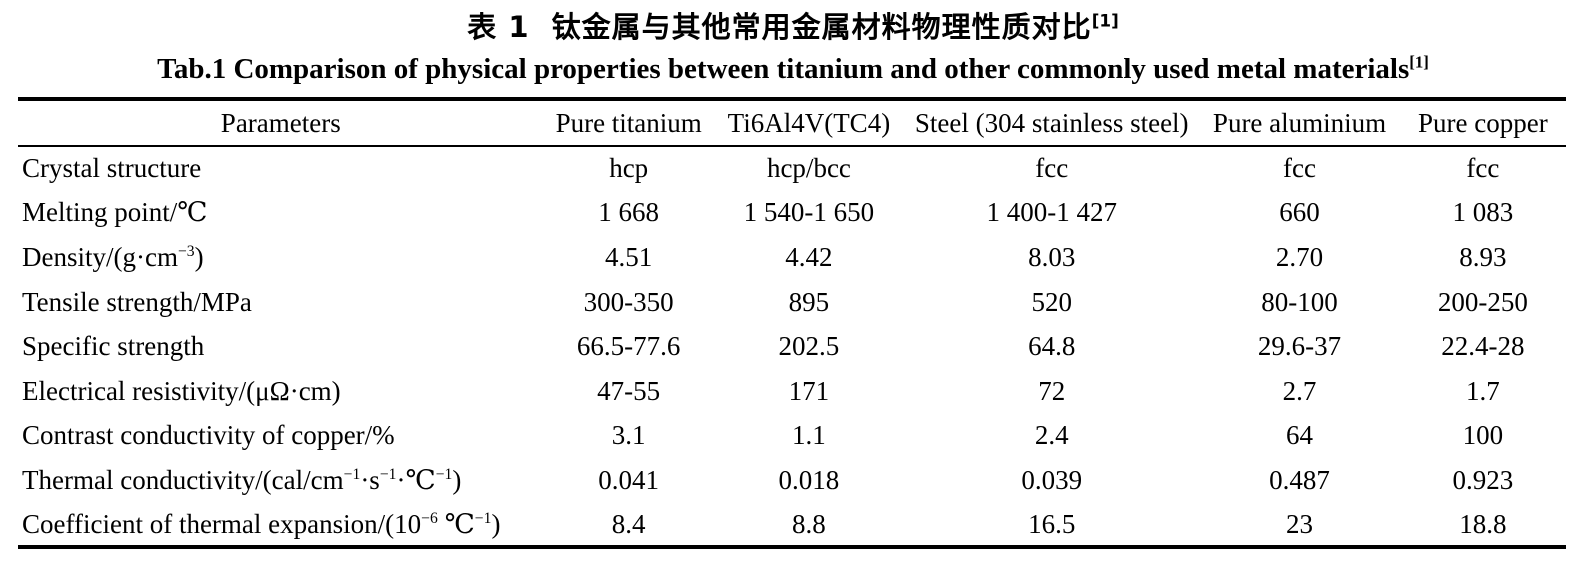  What do you see at coordinates (1483, 256) in the screenshot?
I see `value-cell: 8.93` at bounding box center [1483, 256].